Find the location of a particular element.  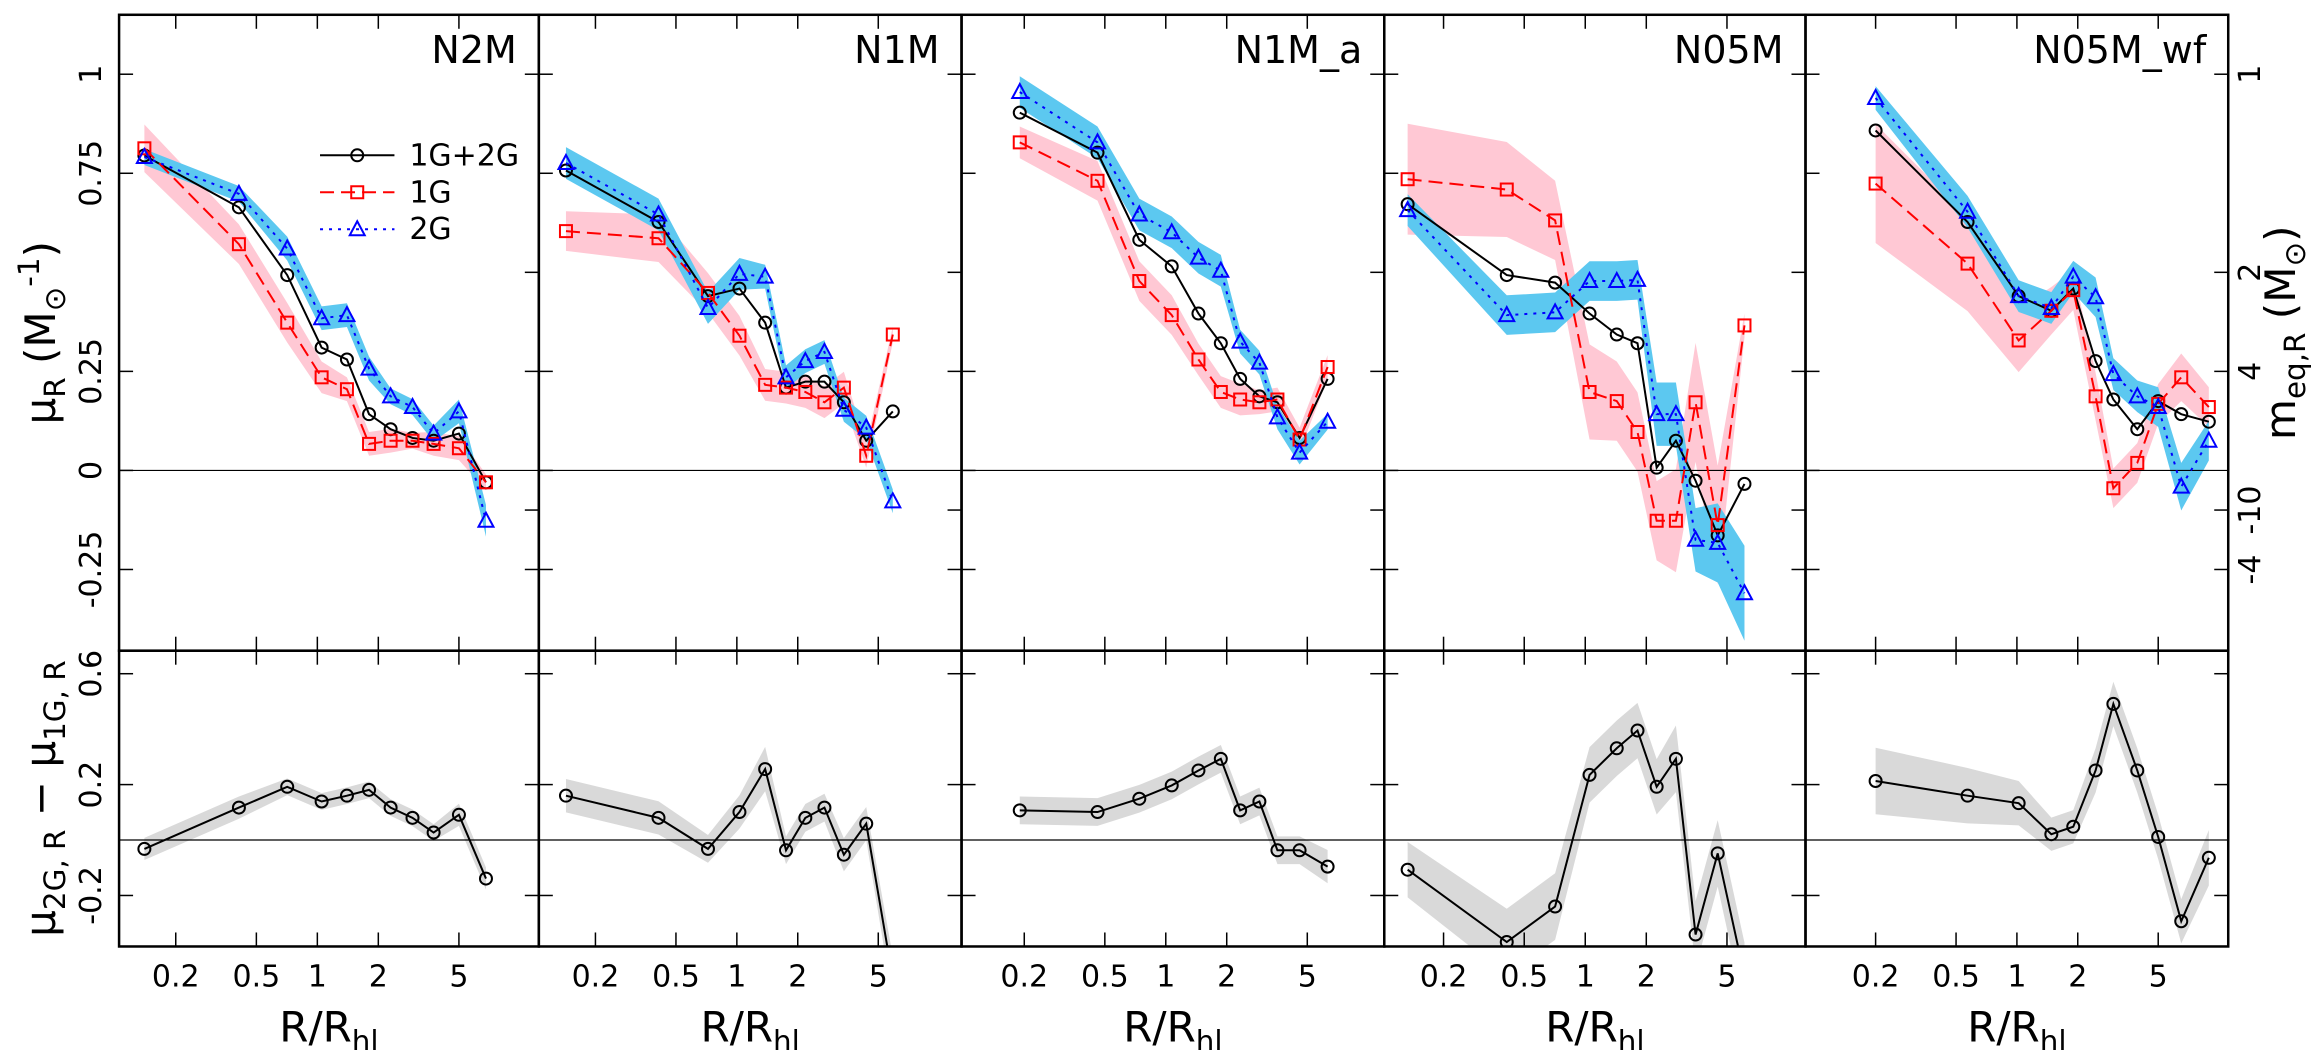

panel-frame is located at coordinates (329, 332).